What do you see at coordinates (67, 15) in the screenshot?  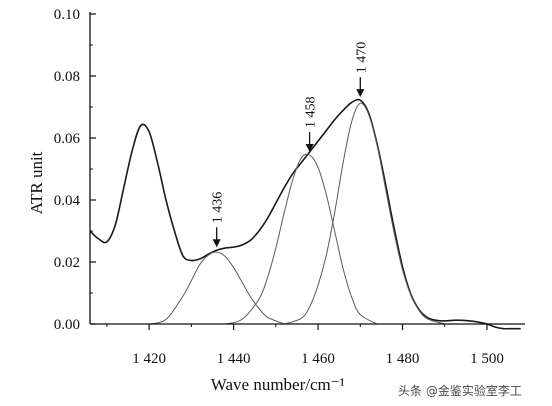 I see `y-tick-label: 0.10` at bounding box center [67, 15].